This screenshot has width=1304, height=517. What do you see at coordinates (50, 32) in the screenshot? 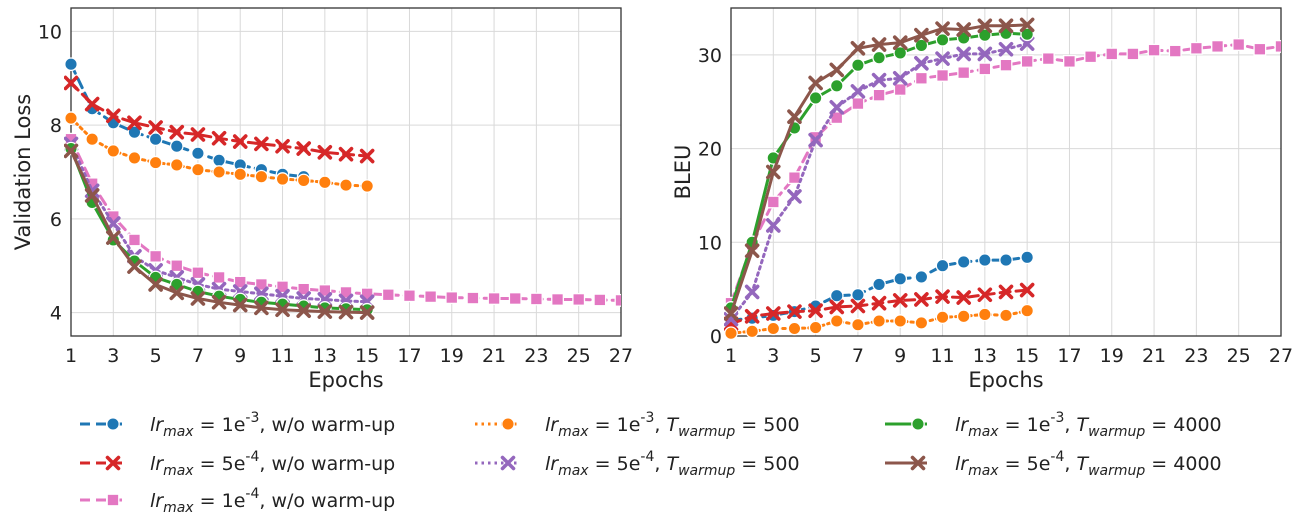
I see `y-tick-label: 10` at bounding box center [50, 32].